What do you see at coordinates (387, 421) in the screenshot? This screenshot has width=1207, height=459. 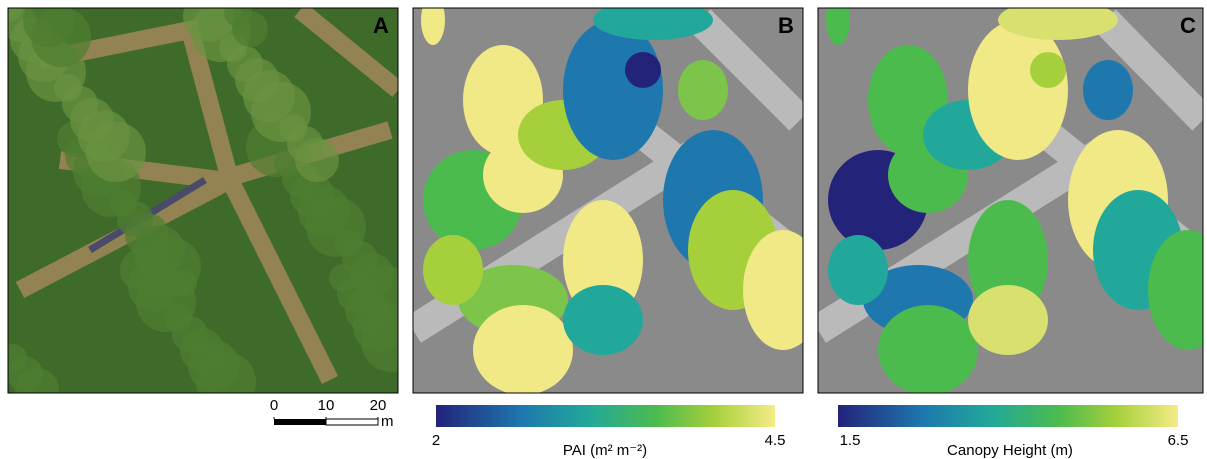 I see `scale-unit: m` at bounding box center [387, 421].